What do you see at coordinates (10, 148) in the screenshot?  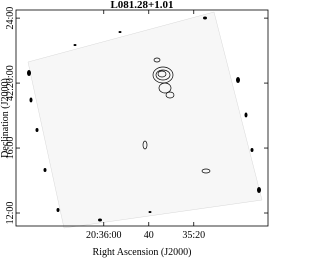 I see `y-tick-label: 16:00` at bounding box center [10, 148].